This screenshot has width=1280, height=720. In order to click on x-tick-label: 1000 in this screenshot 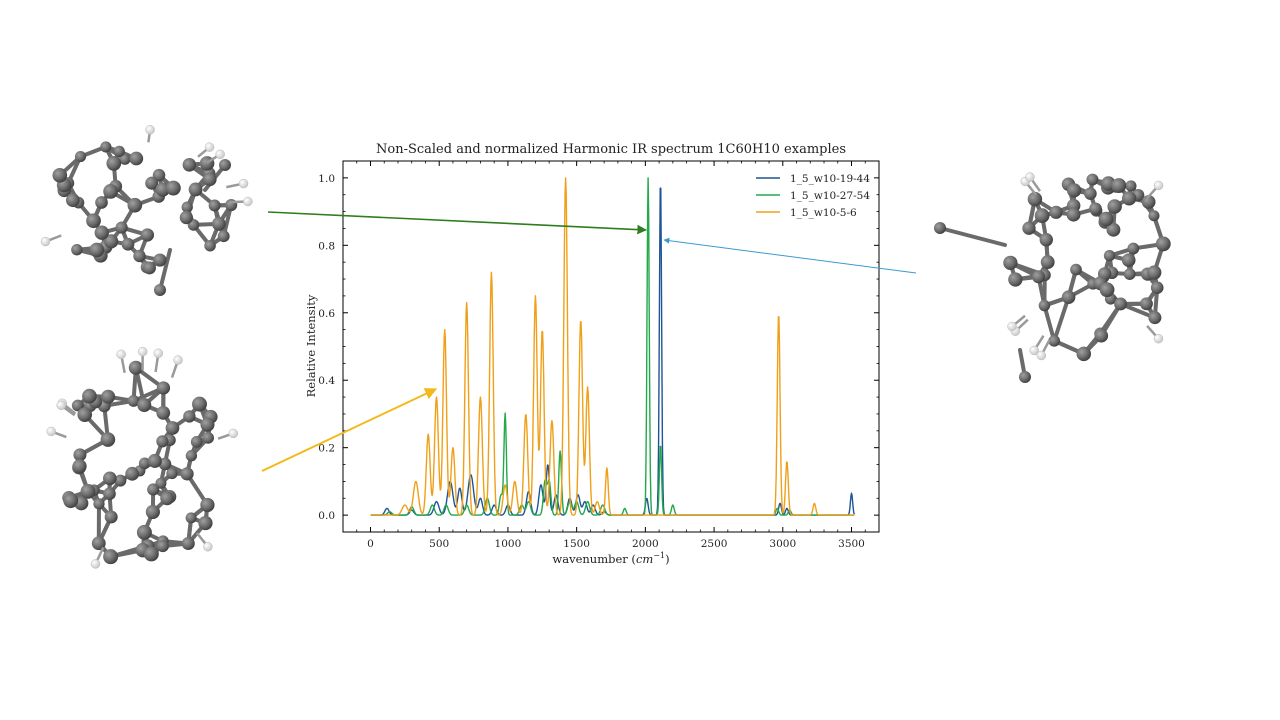, I will do `click(508, 544)`.